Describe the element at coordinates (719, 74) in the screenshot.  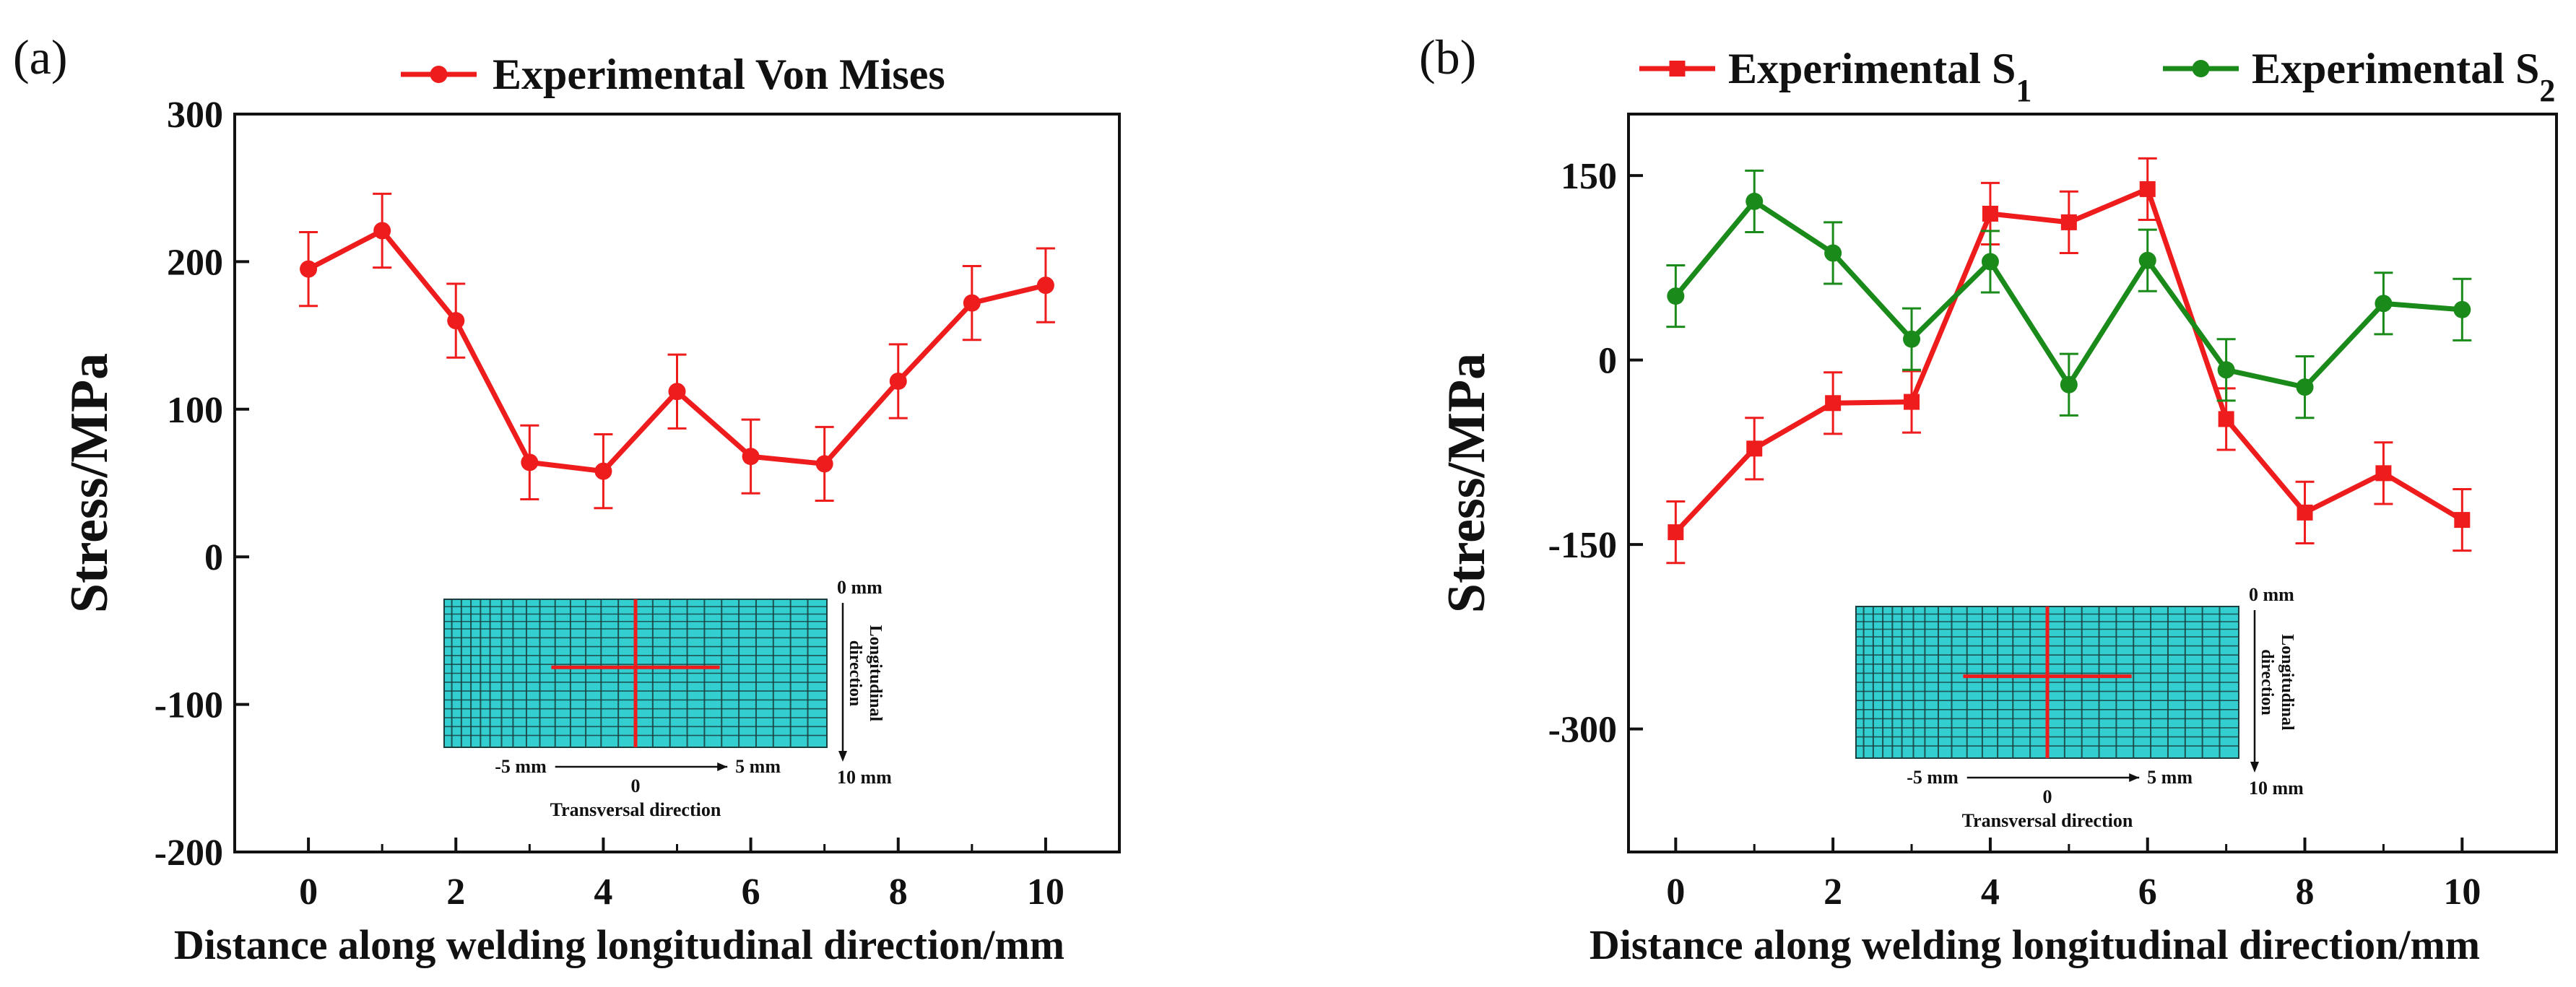
I see `legend-label-1: Experimental Von Mises` at that location.